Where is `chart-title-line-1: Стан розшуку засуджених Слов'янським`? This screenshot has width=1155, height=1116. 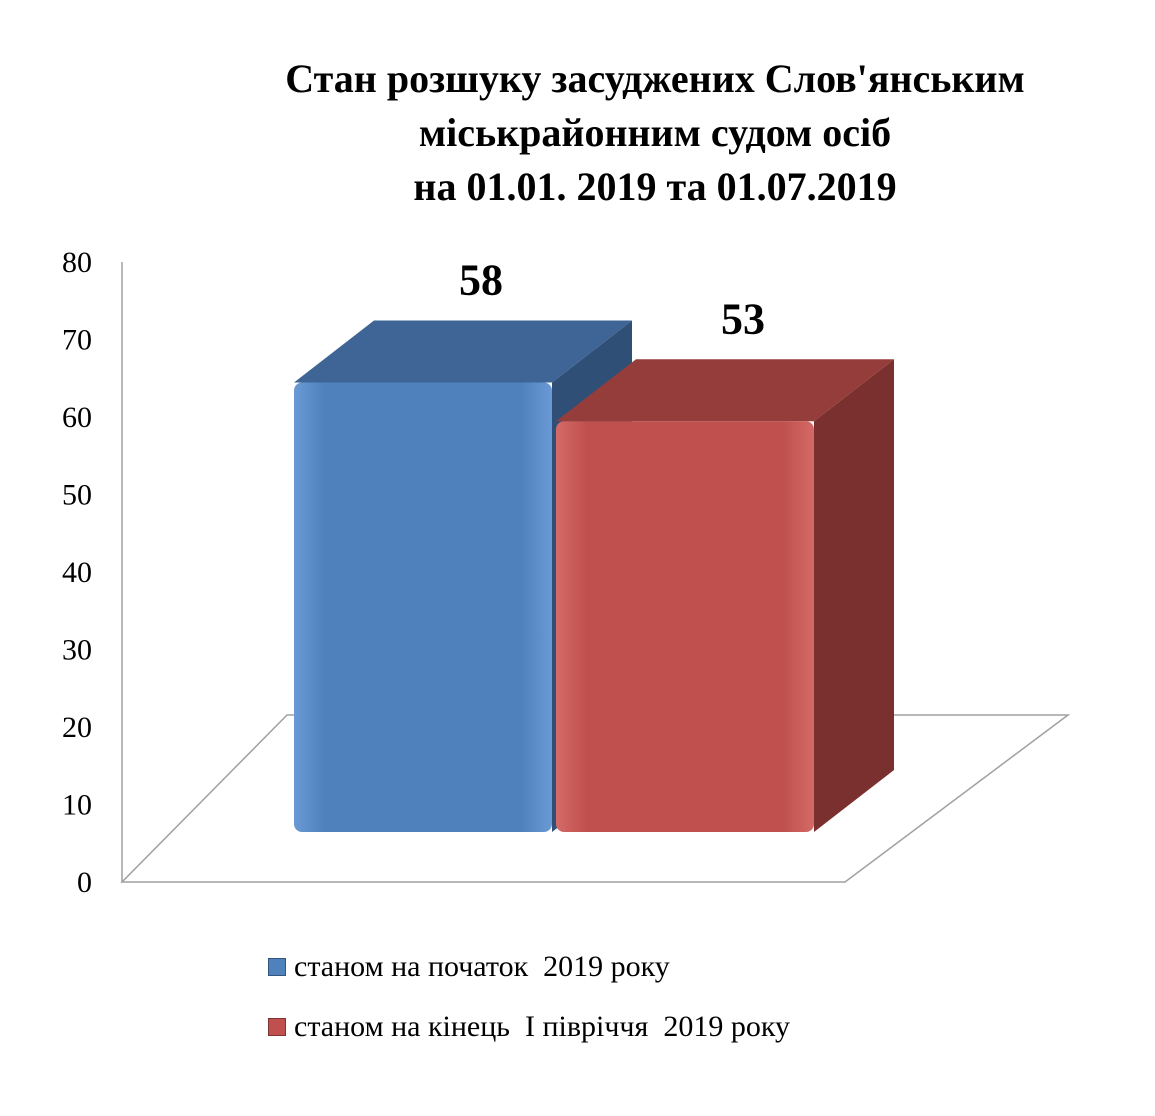 chart-title-line-1: Стан розшуку засуджених Слов'янським is located at coordinates (655, 78).